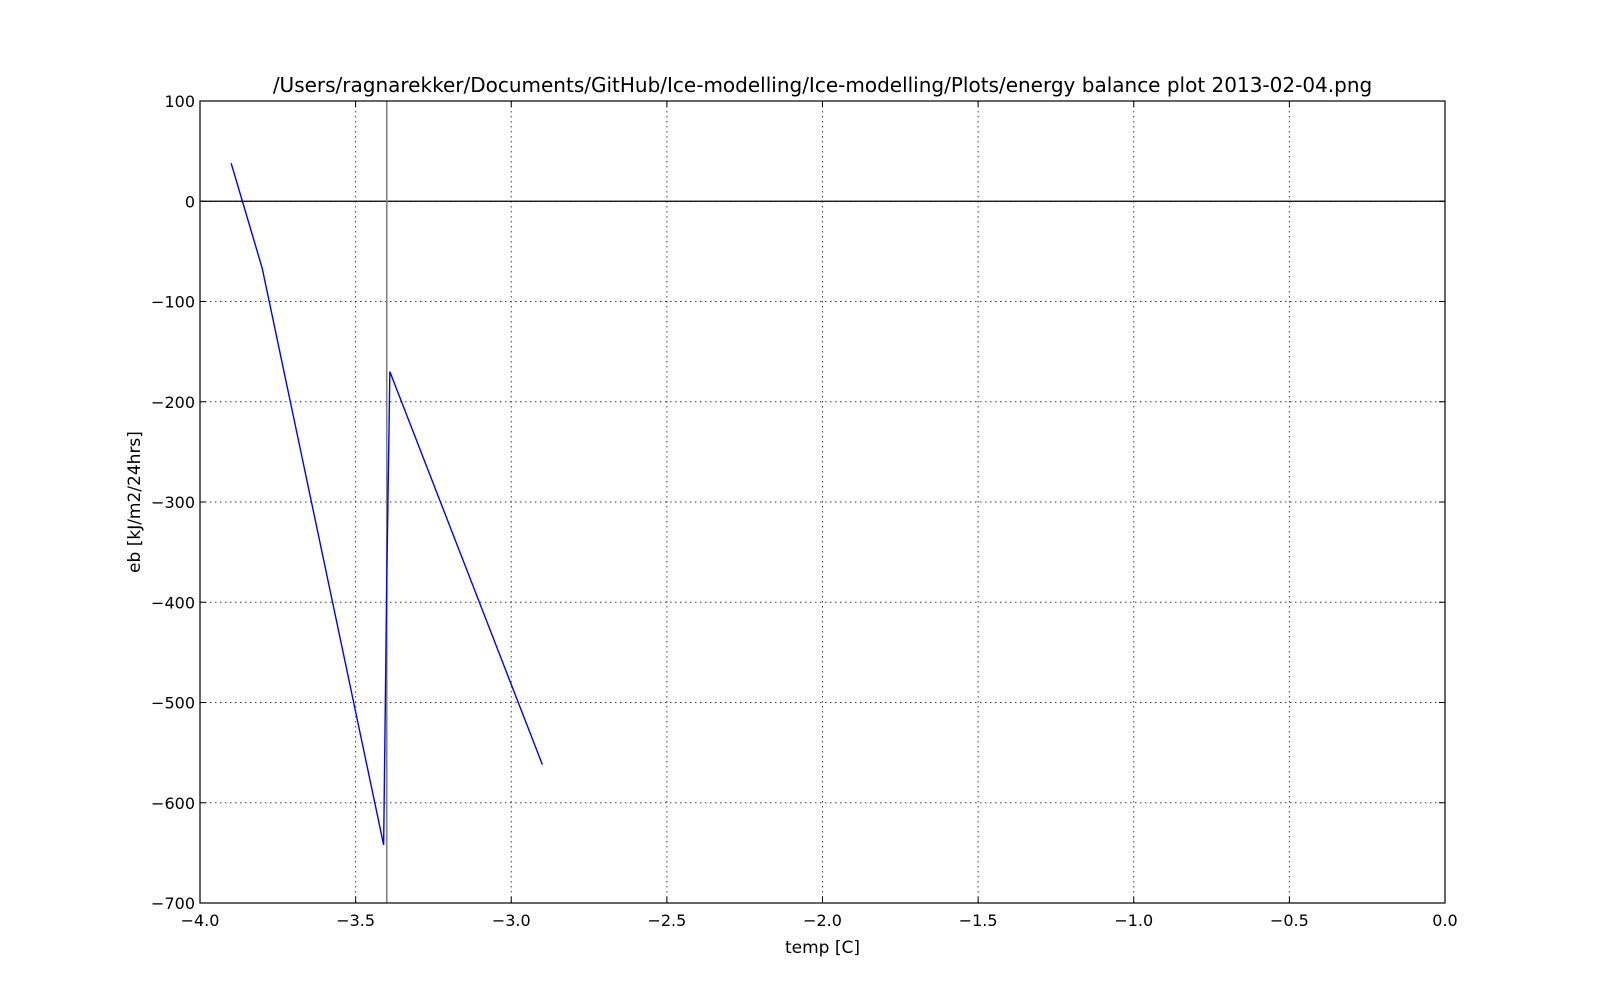  Describe the element at coordinates (173, 803) in the screenshot. I see `y-tick-label: −600` at that location.